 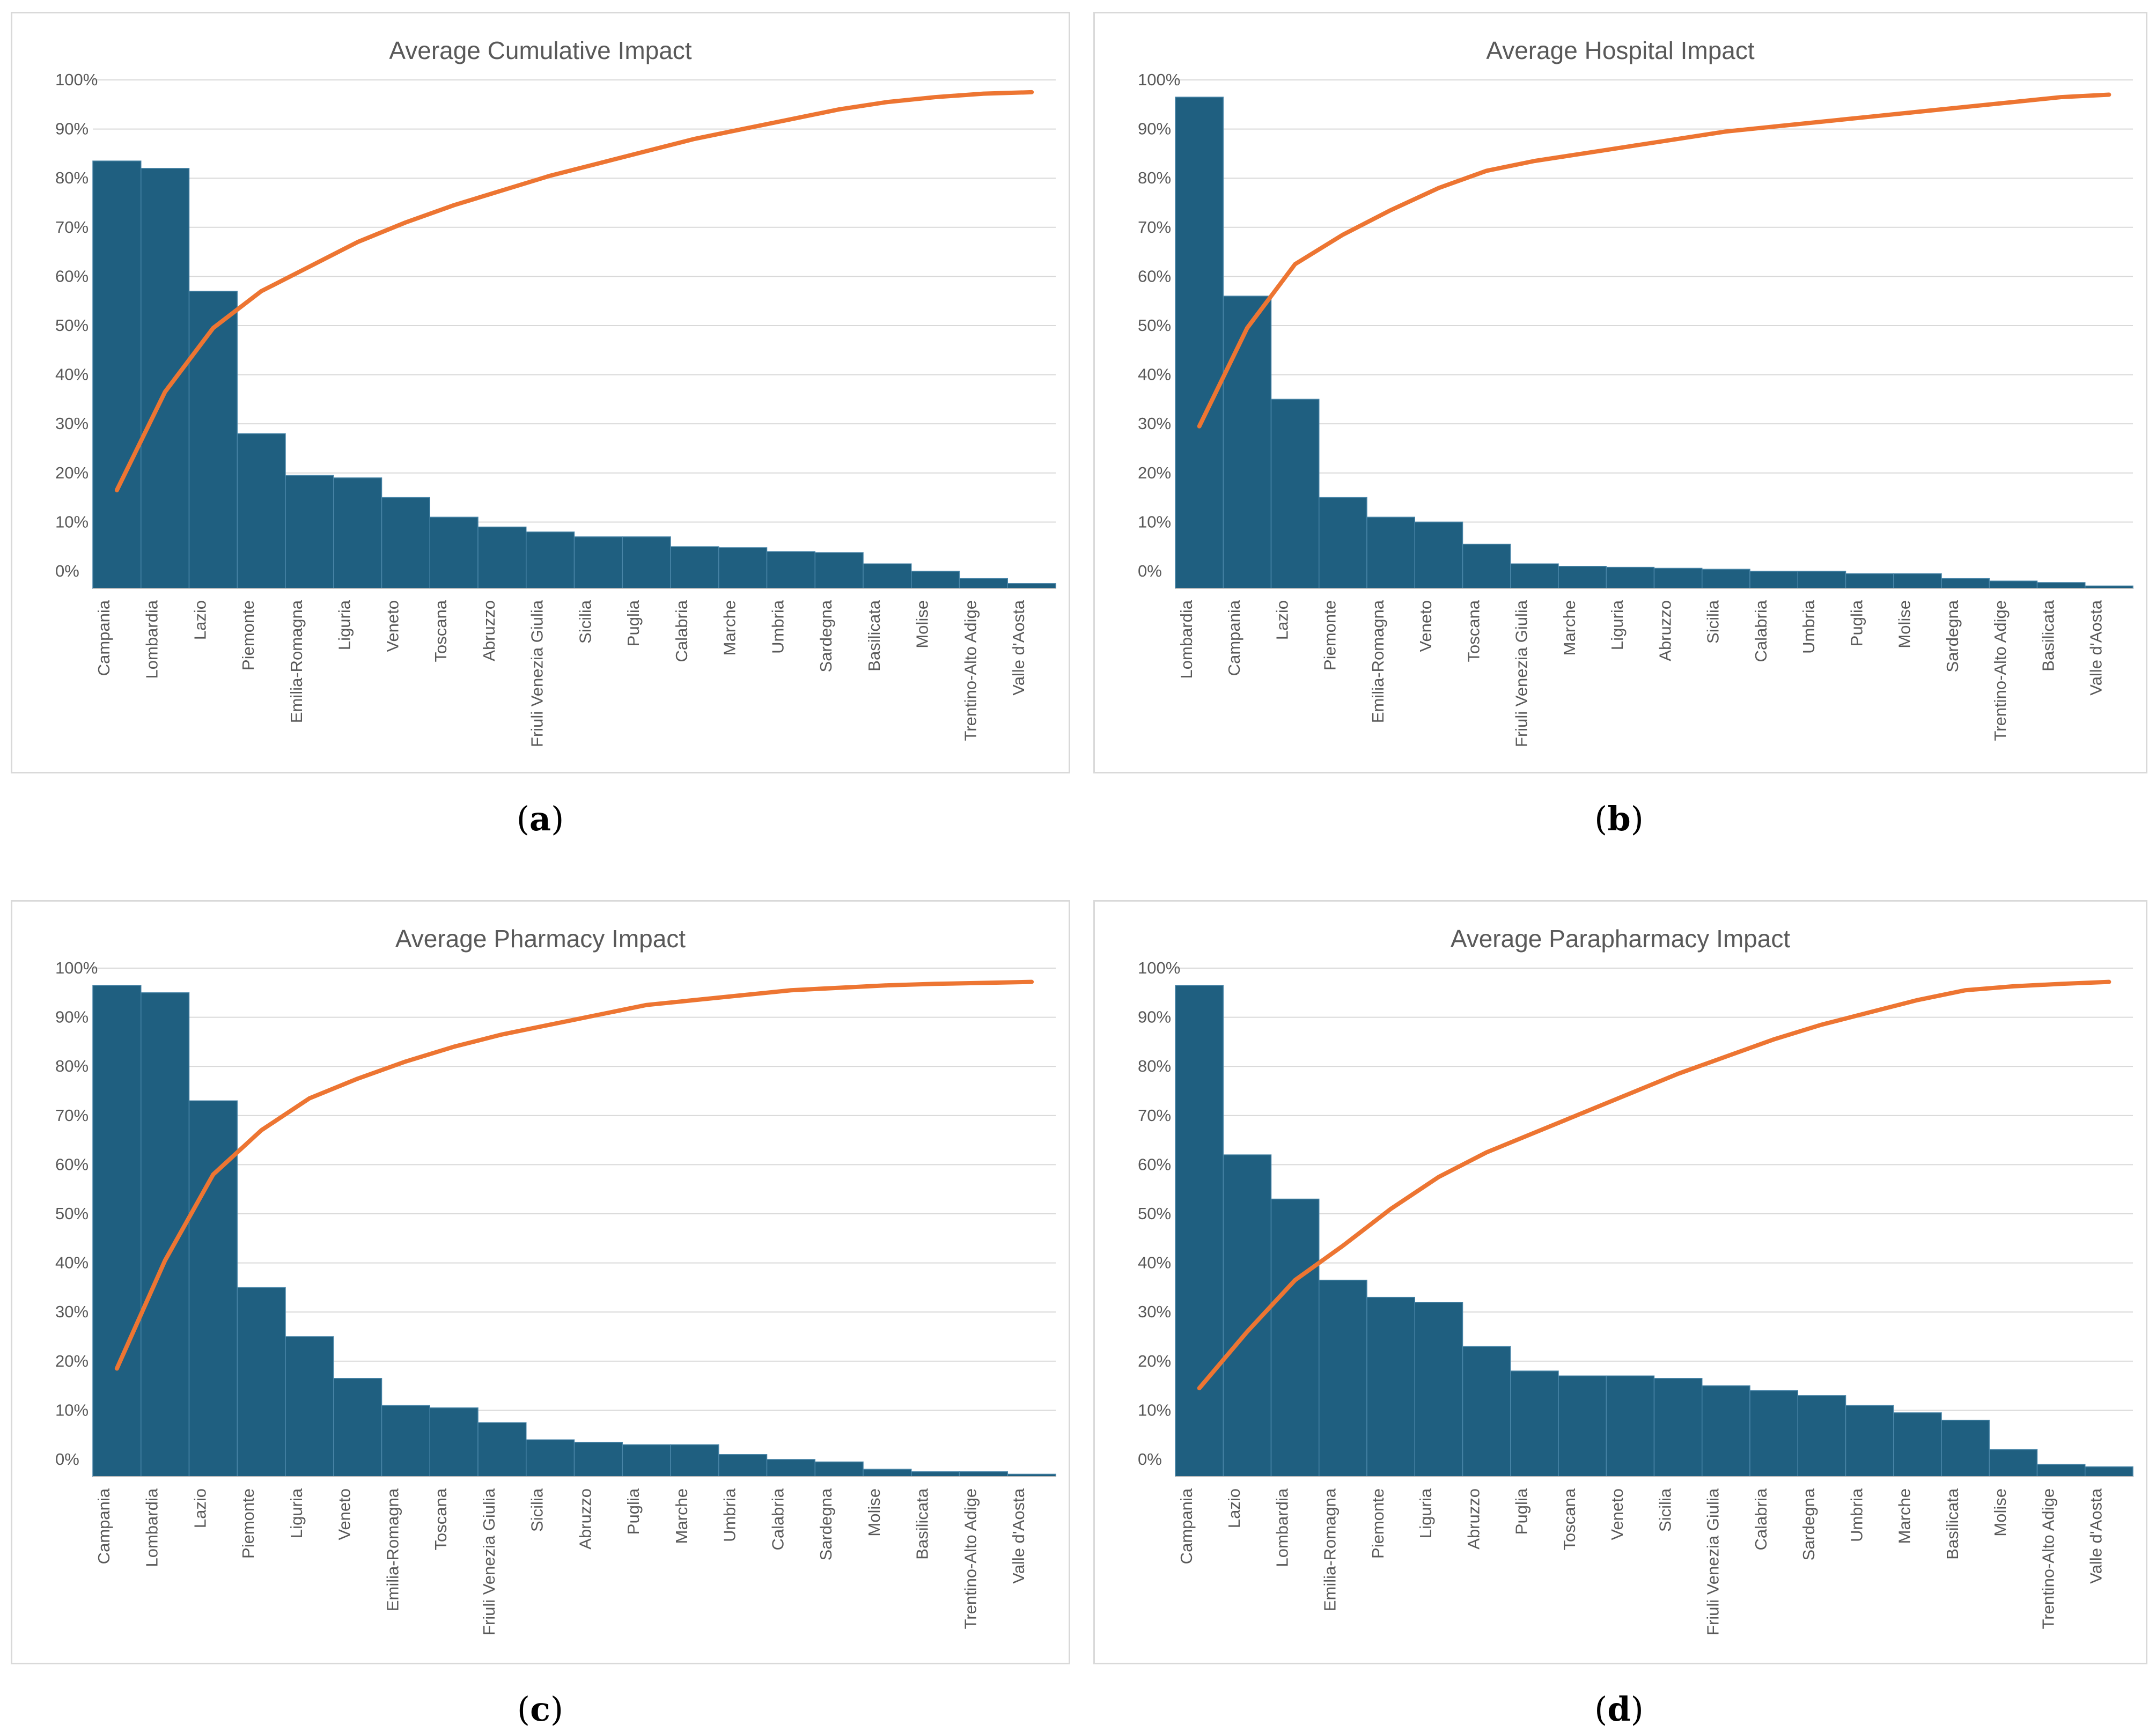 What do you see at coordinates (1619, 1710) in the screenshot?
I see `caption-d: (d)` at bounding box center [1619, 1710].